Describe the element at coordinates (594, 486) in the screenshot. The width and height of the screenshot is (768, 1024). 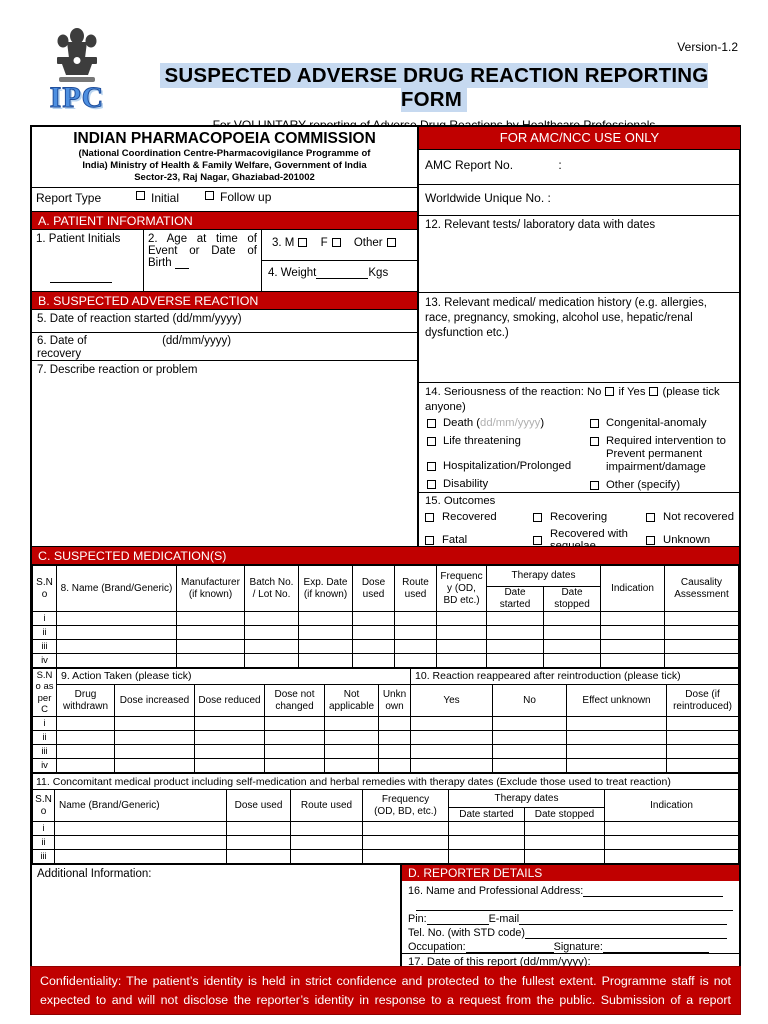
I see `checkbox-other-seriousness` at that location.